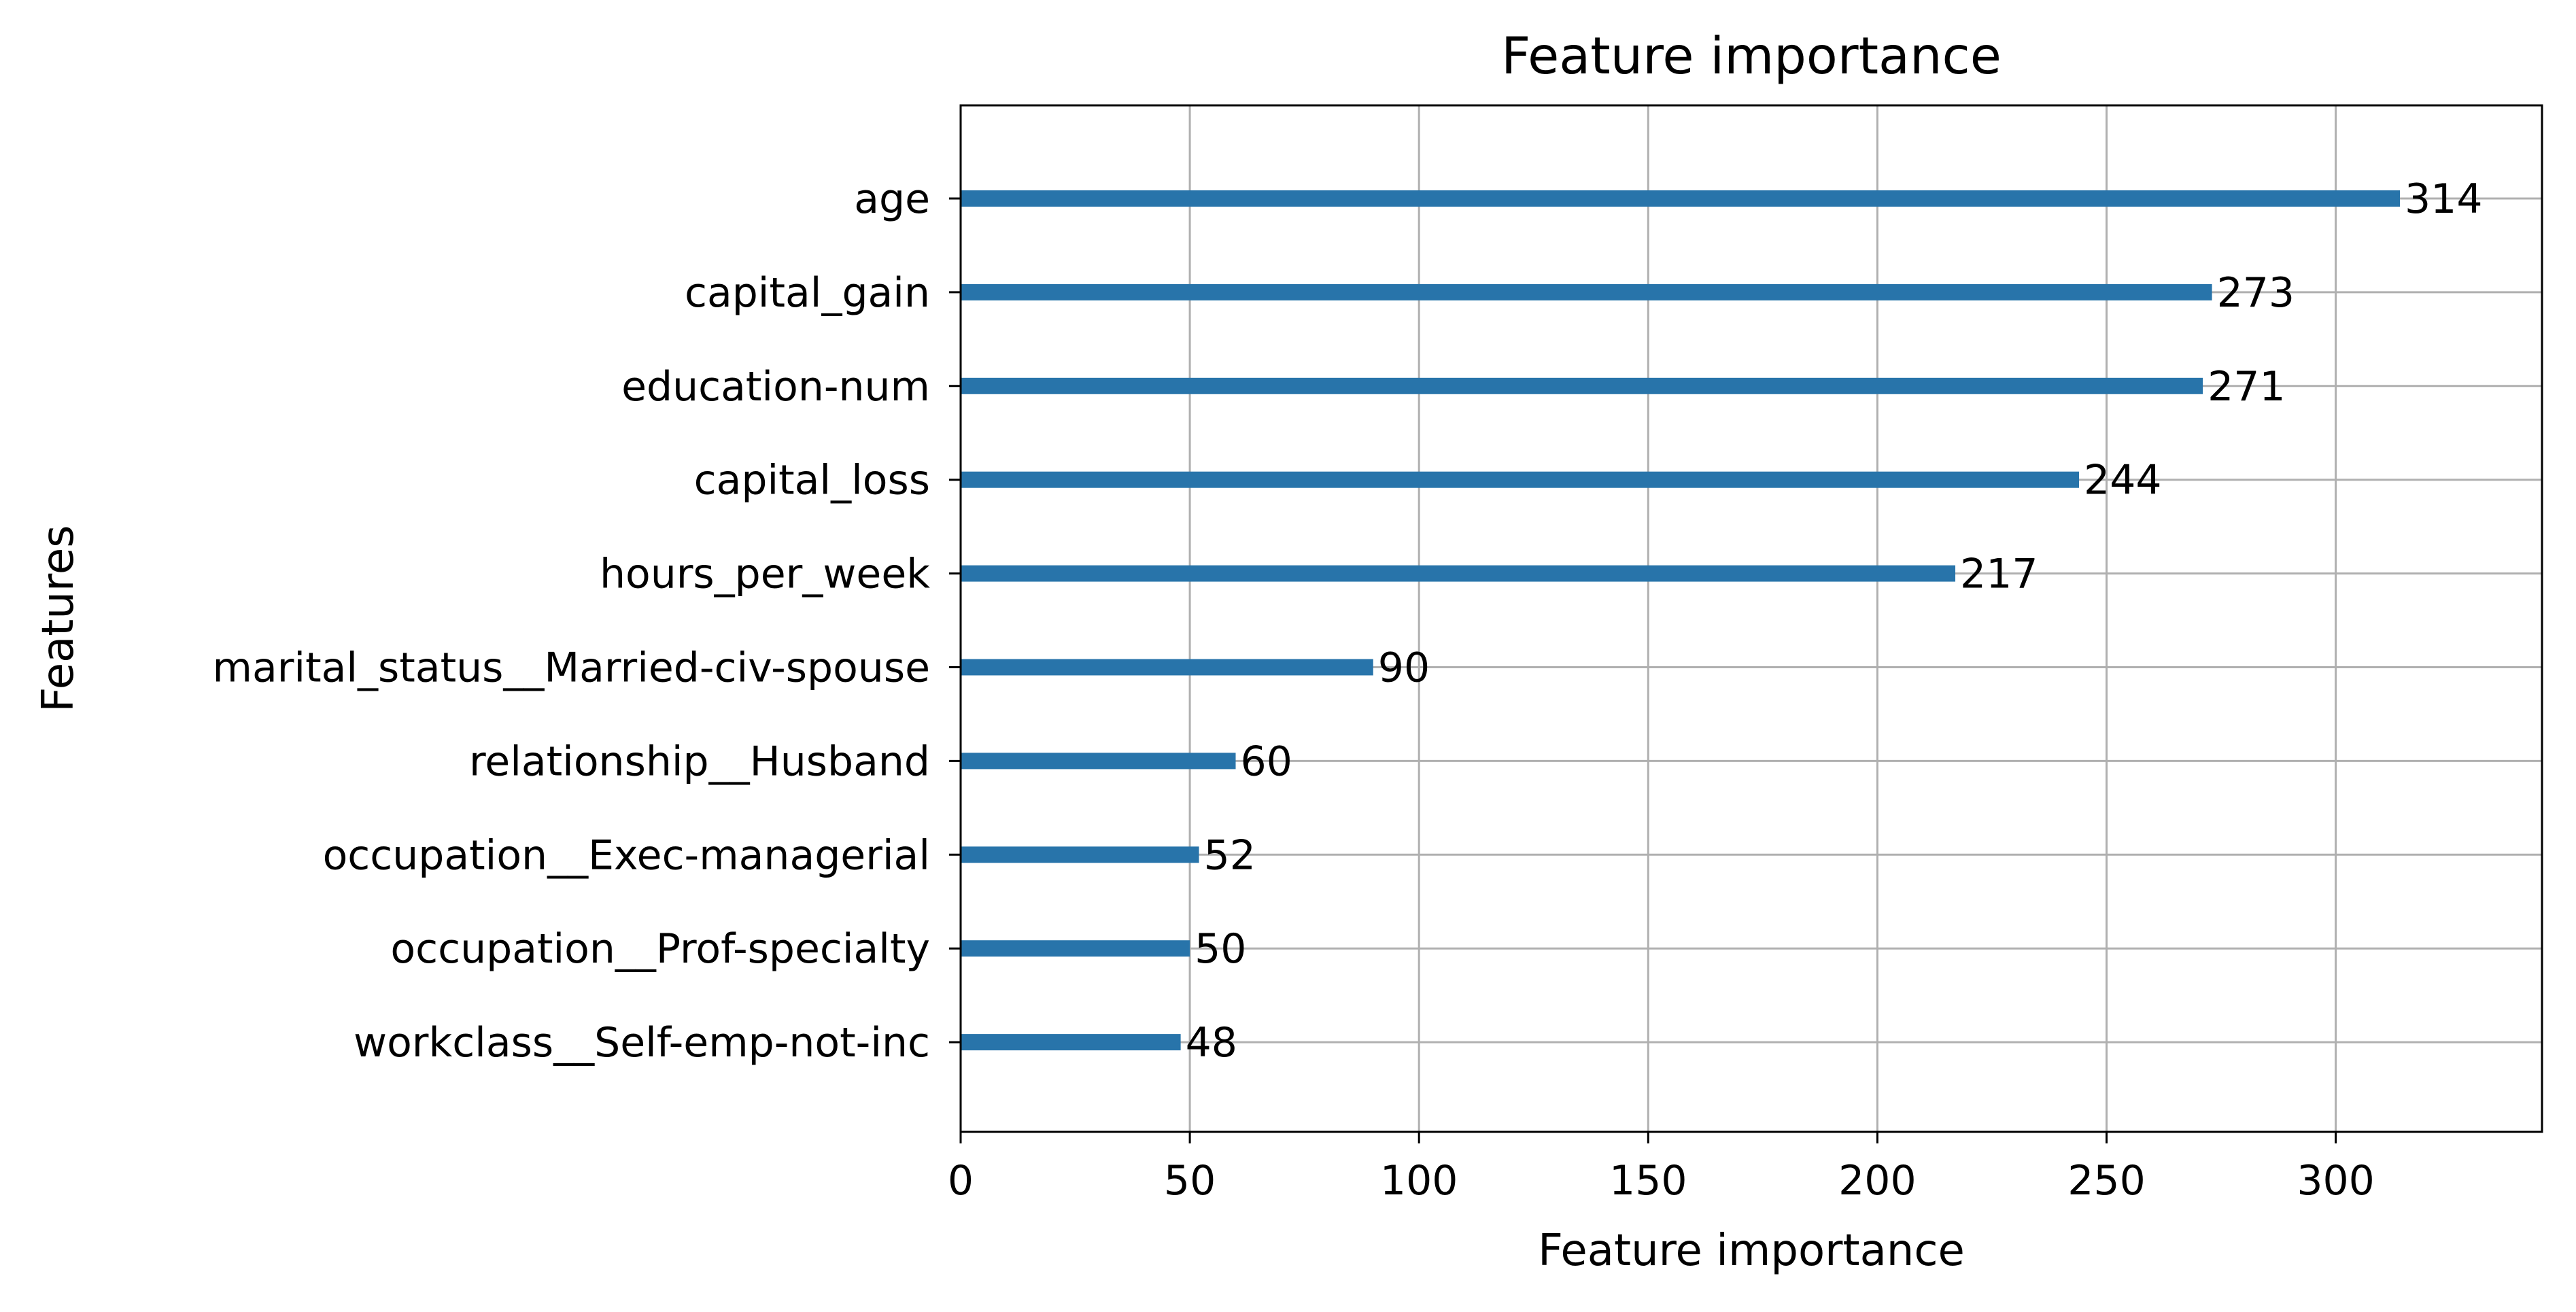  Describe the element at coordinates (2256, 293) in the screenshot. I see `bar-value-label: 273` at that location.